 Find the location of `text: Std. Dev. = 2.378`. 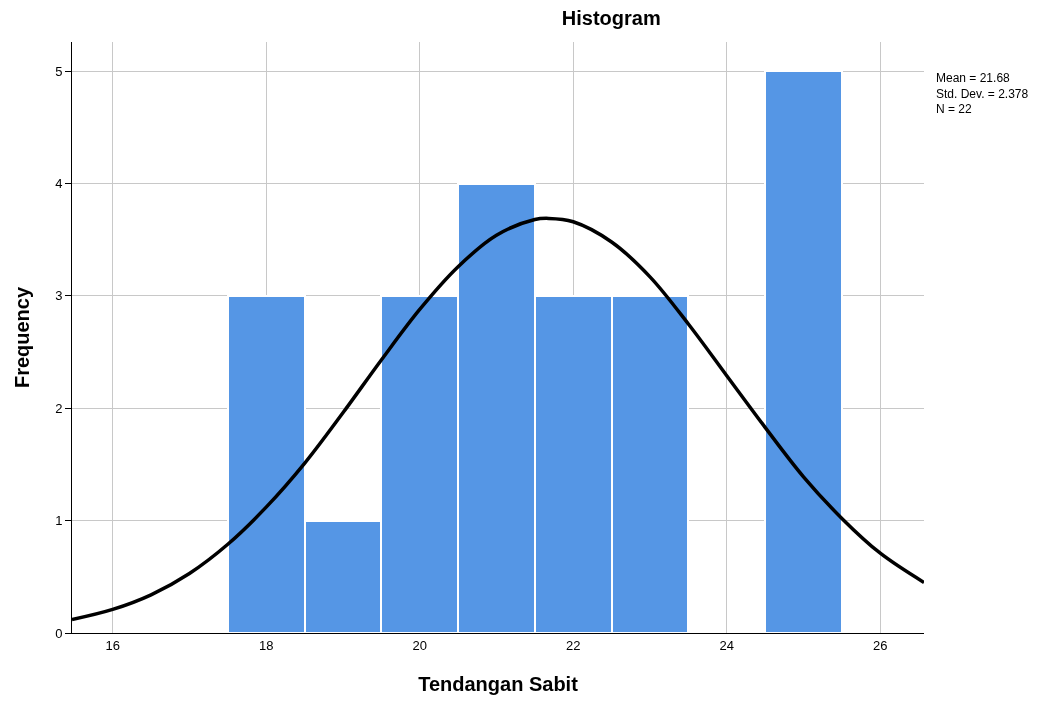

text: Std. Dev. = 2.378 is located at coordinates (982, 93).